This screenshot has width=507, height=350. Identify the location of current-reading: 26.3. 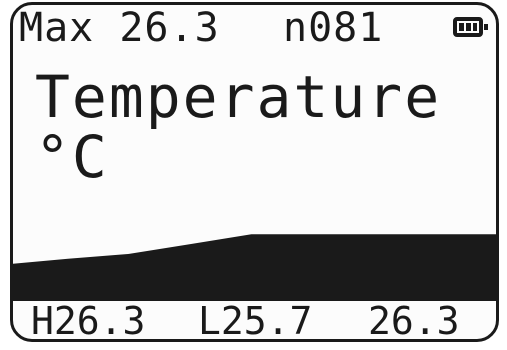
(414, 320).